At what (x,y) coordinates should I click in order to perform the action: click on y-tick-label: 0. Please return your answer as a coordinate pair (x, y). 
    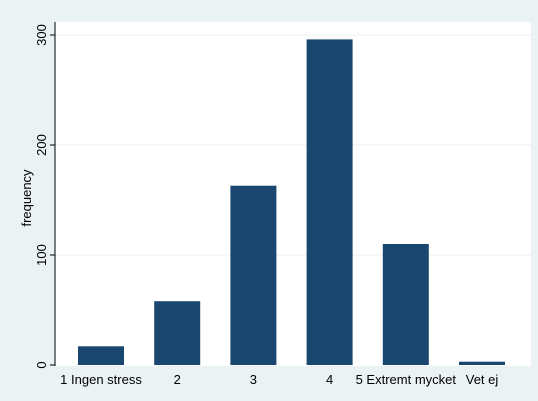
    Looking at the image, I should click on (41, 364).